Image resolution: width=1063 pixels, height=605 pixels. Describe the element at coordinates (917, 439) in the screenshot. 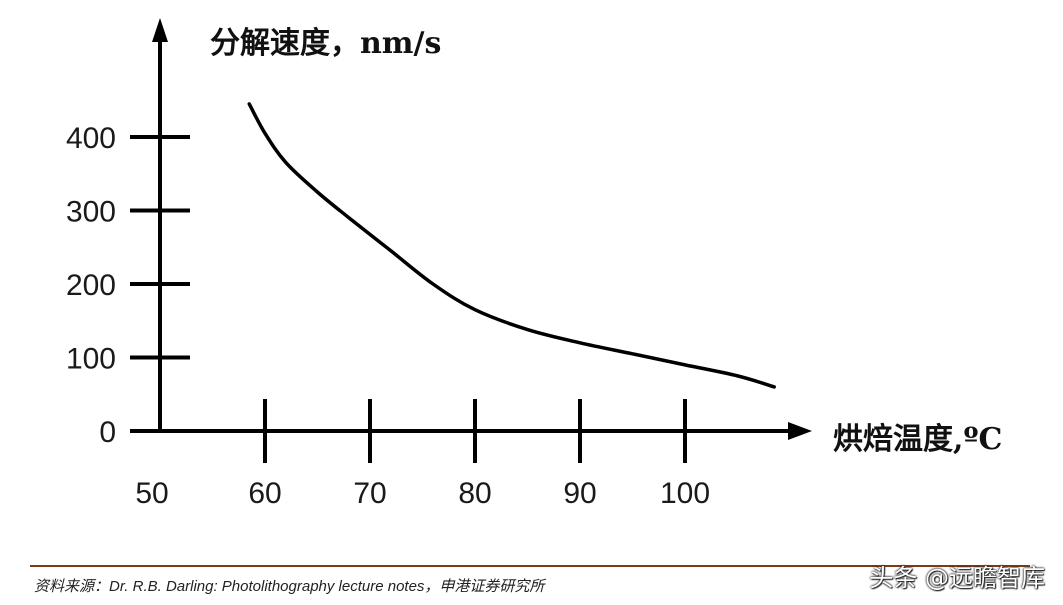

I see `x-axis-title: 烘焙温度,ºC` at that location.